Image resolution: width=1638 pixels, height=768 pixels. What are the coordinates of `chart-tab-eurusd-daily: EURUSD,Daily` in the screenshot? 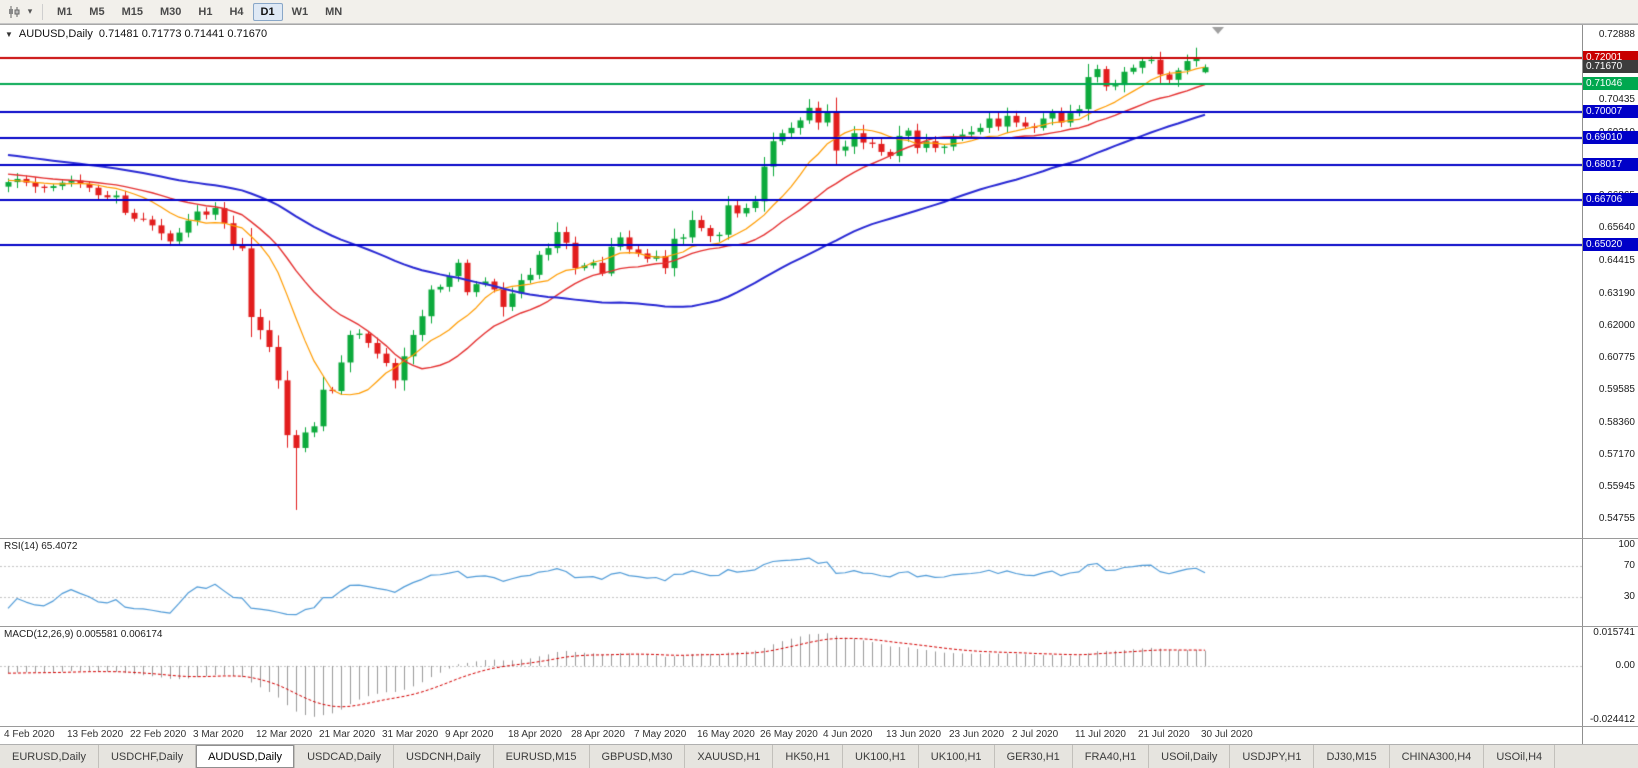 It's located at (49, 756).